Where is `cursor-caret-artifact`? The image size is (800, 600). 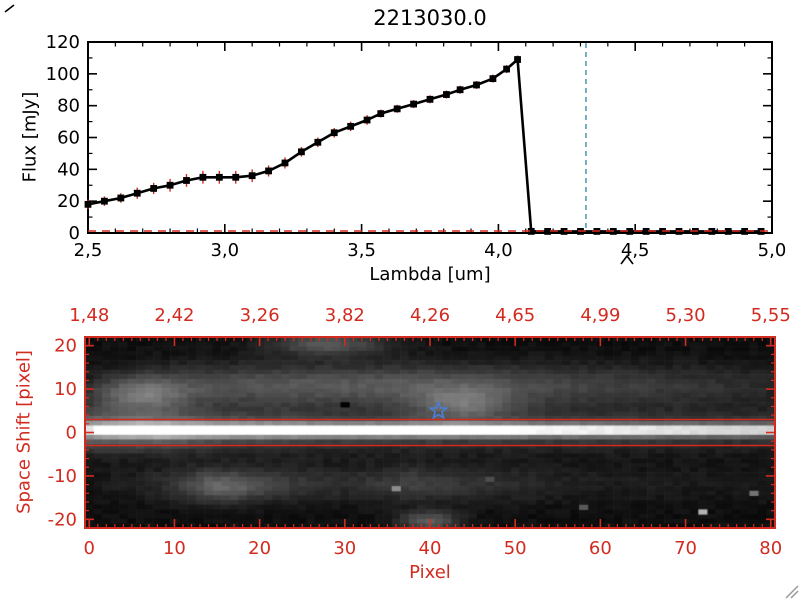 cursor-caret-artifact is located at coordinates (627, 259).